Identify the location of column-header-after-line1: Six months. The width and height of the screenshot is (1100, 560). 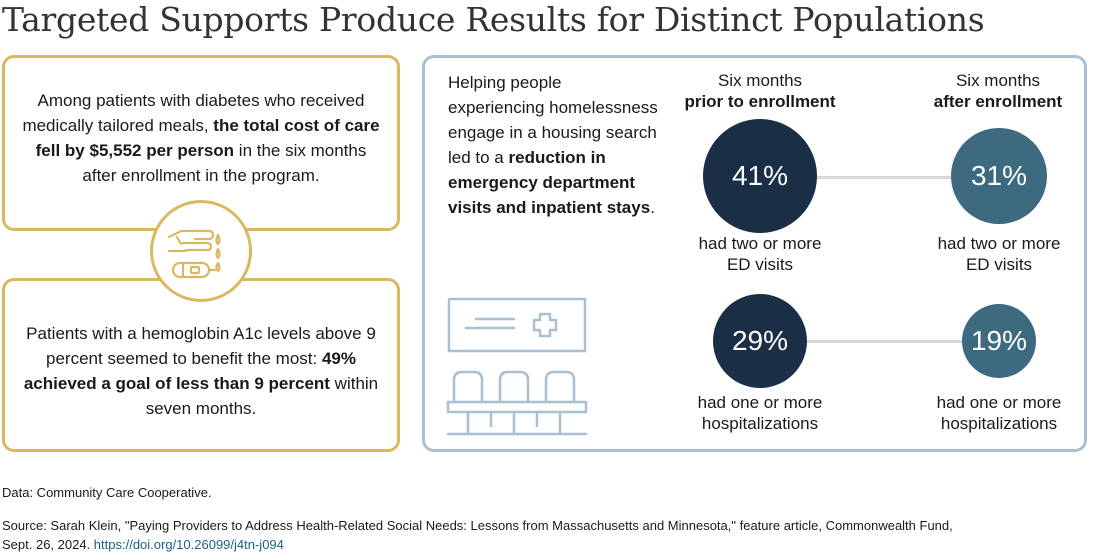
(998, 80).